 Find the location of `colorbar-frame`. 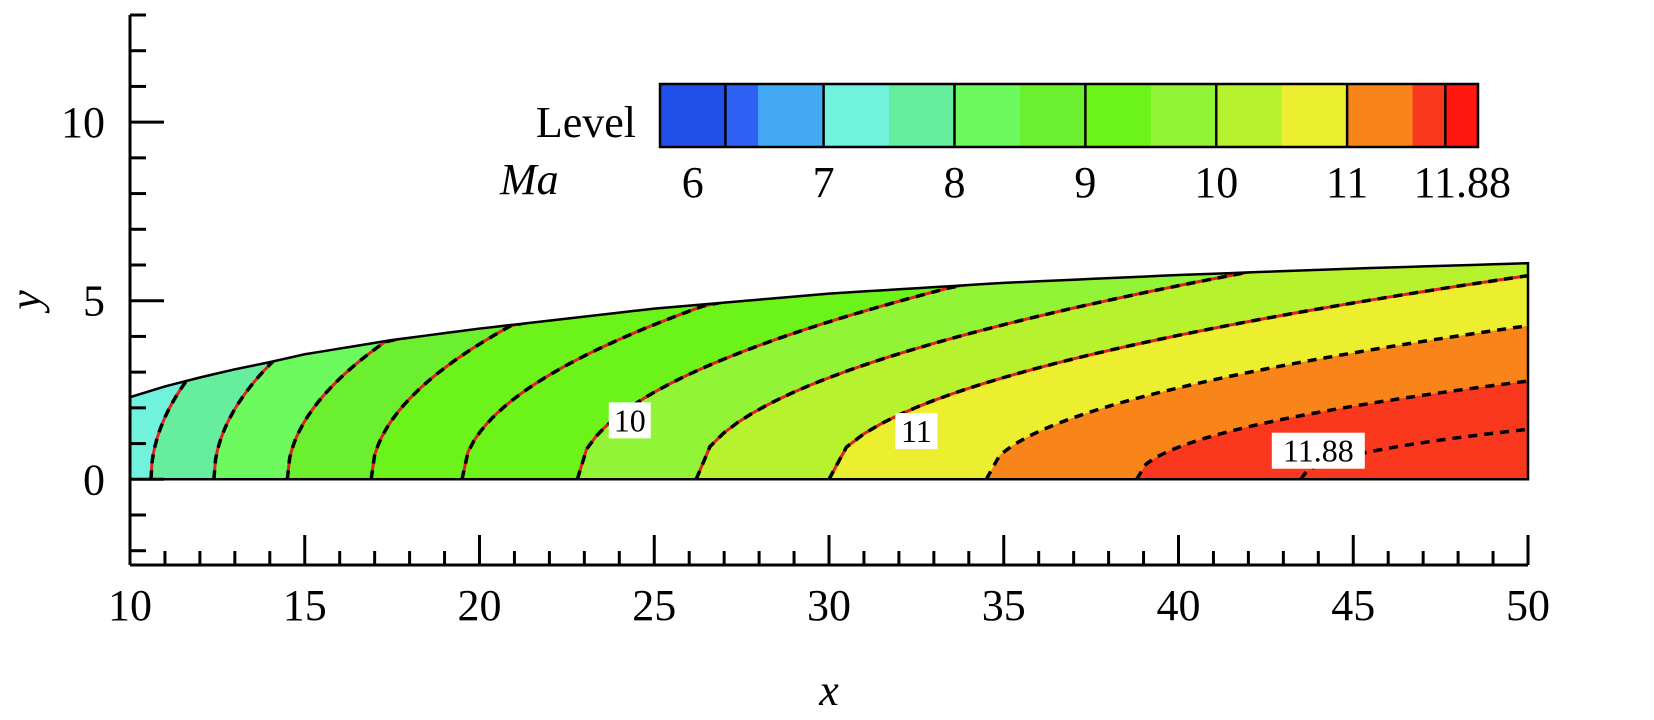

colorbar-frame is located at coordinates (1069, 115).